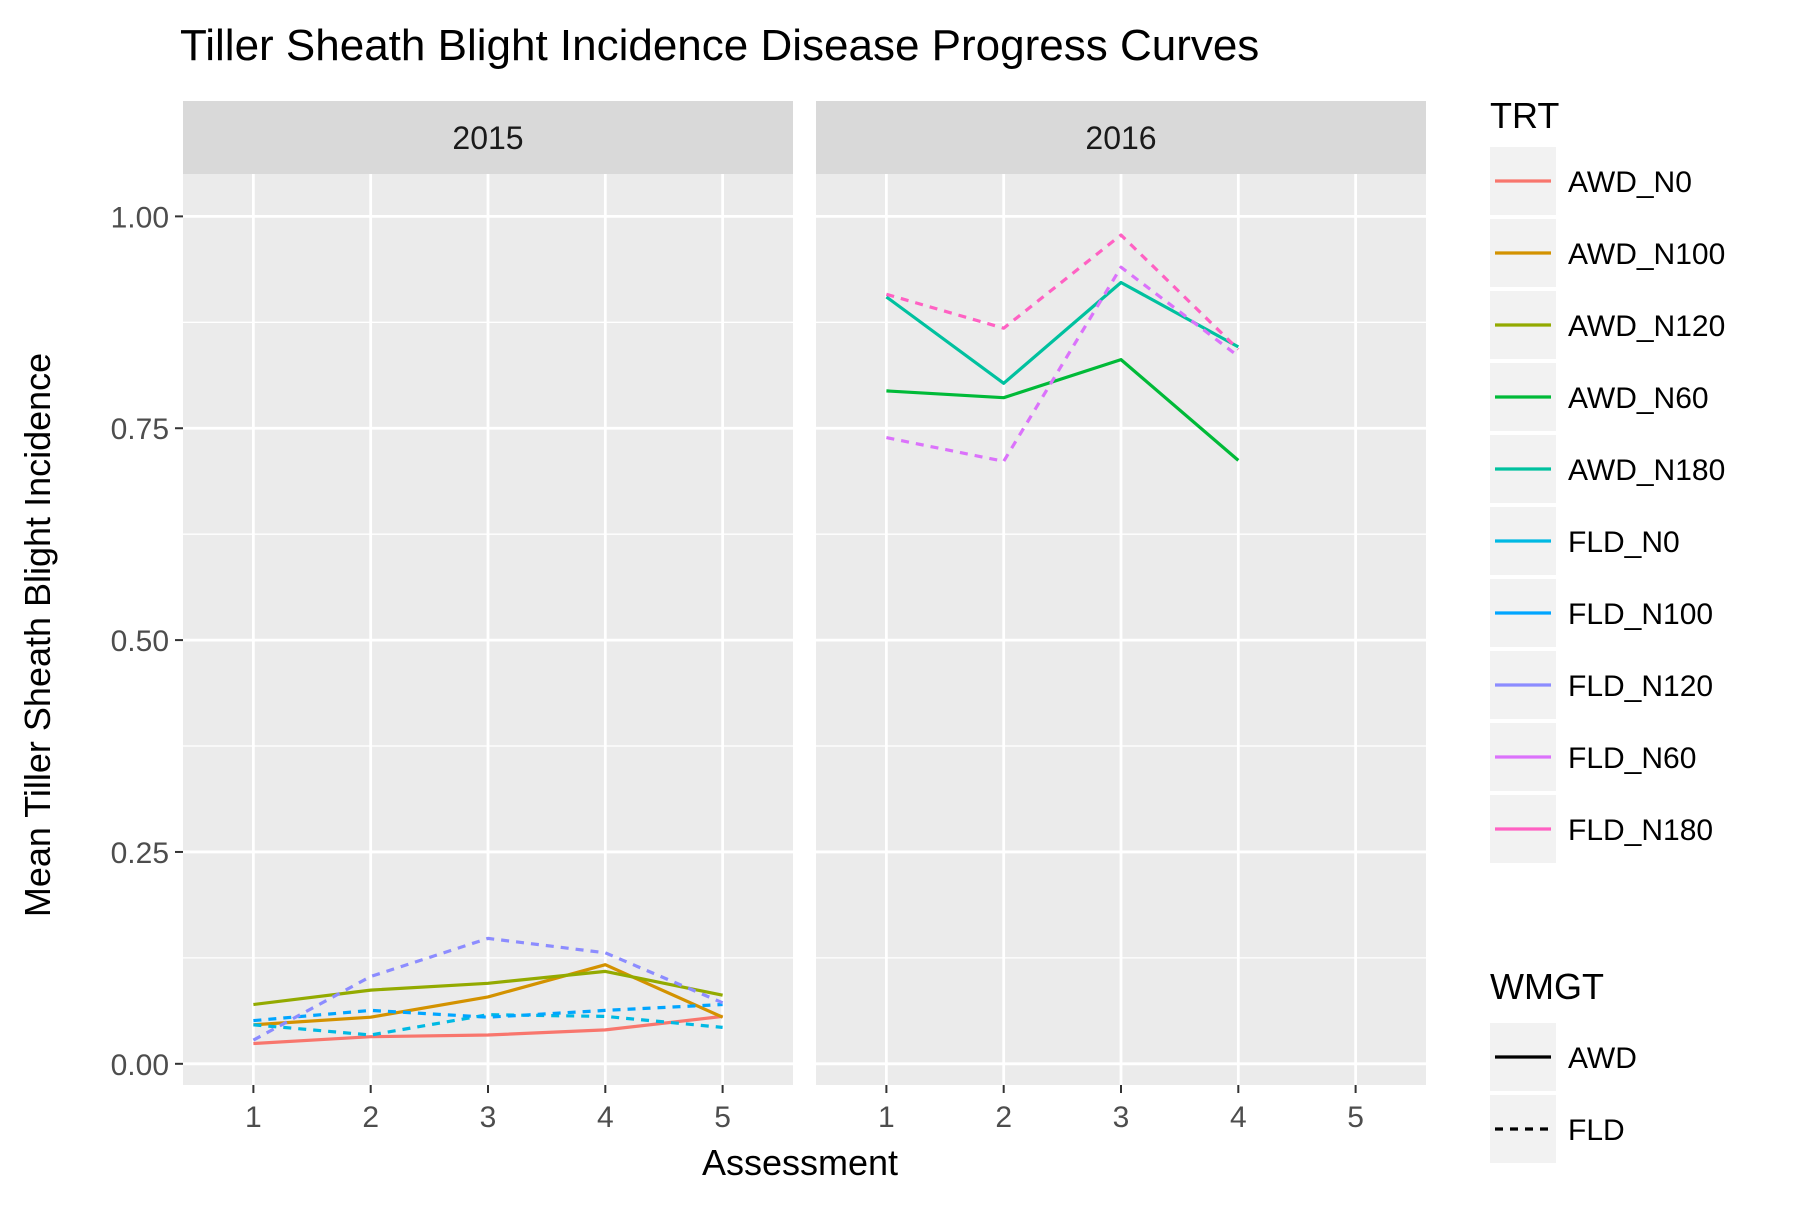 Image resolution: width=1800 pixels, height=1205 pixels. I want to click on legend-item-fld-n100: FLD_N100, so click(1640, 614).